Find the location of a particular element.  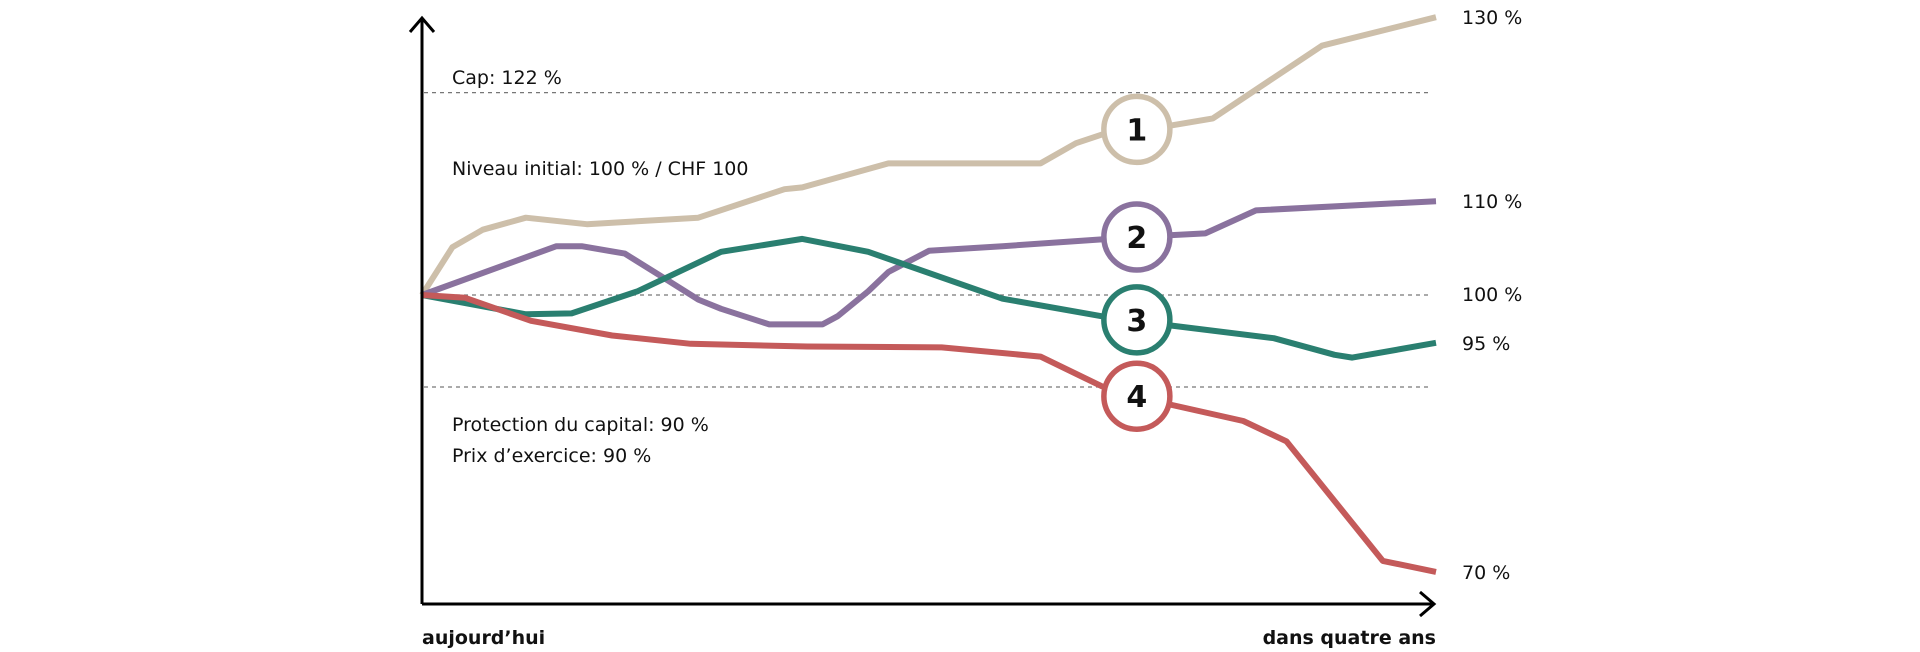

marker-number: 2 is located at coordinates (1136, 238).